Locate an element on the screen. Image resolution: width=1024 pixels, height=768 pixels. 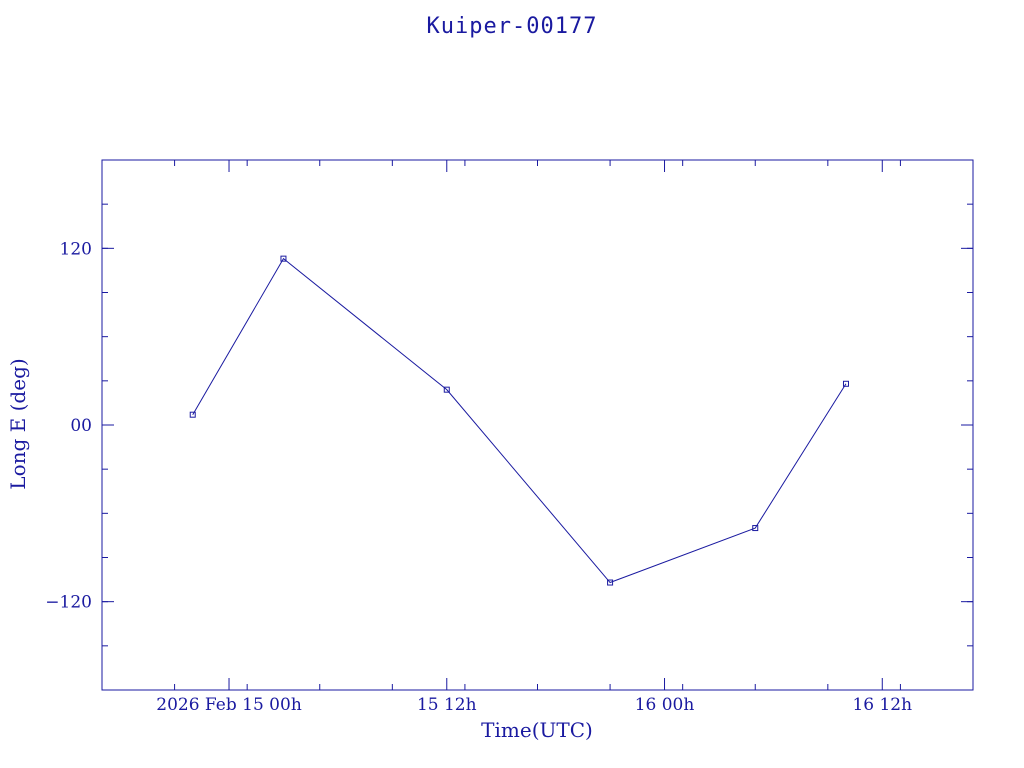
y-tick-label: 00 is located at coordinates (81, 426).